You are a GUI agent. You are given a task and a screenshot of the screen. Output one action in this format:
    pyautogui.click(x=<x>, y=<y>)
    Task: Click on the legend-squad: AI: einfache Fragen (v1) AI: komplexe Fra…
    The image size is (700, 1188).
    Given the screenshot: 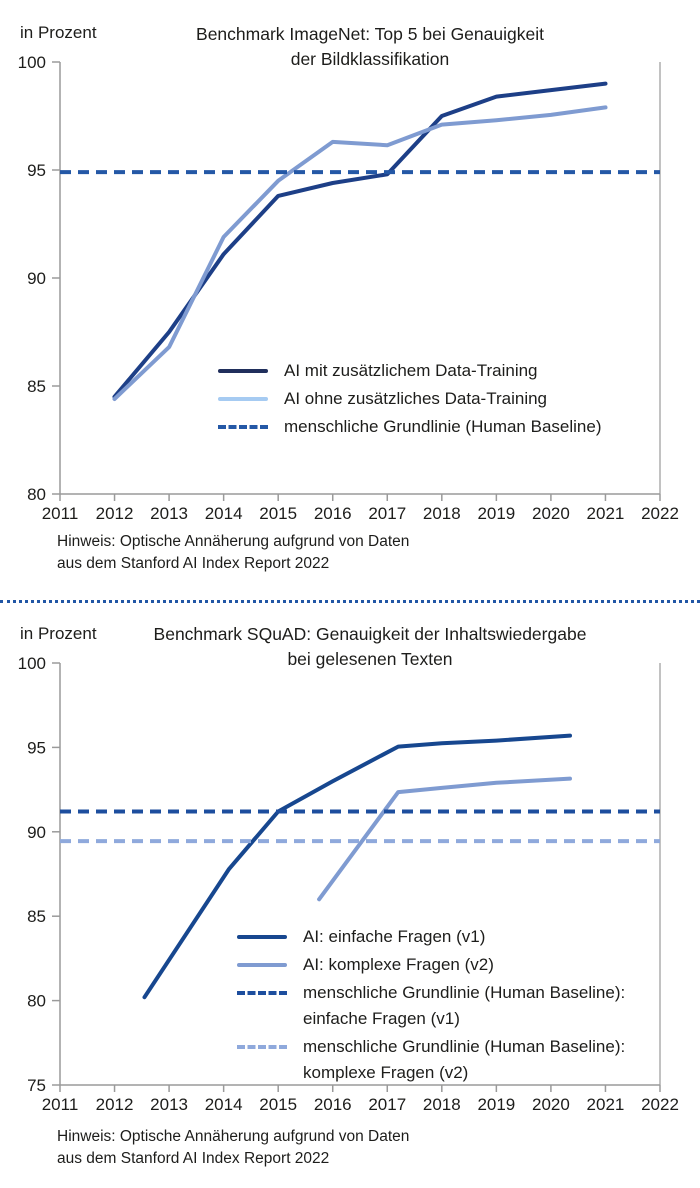 What is the action you would take?
    pyautogui.click(x=431, y=1006)
    